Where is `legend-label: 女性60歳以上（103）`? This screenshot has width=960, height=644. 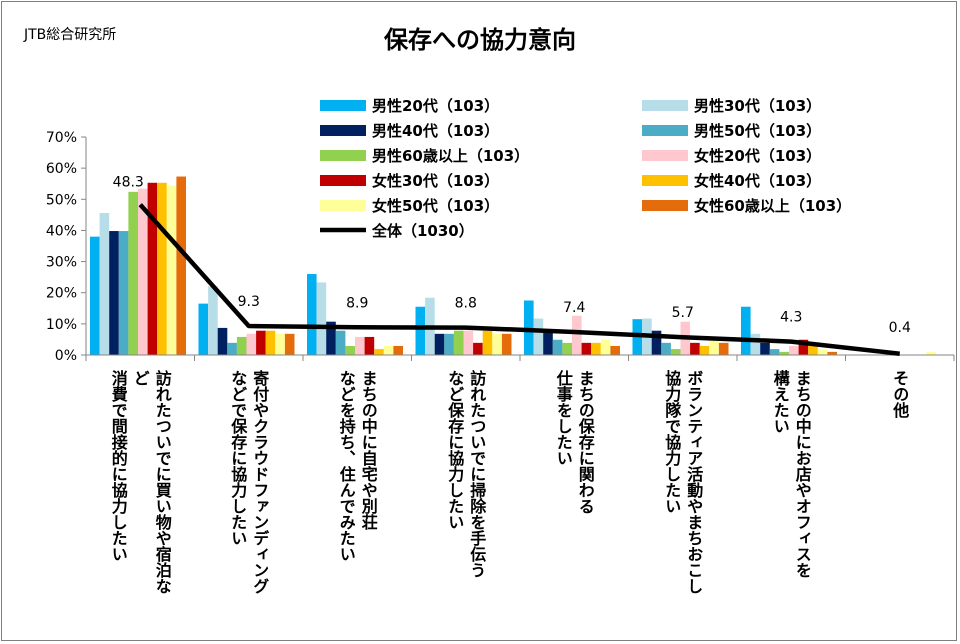 legend-label: 女性60歳以上（103） is located at coordinates (772, 206).